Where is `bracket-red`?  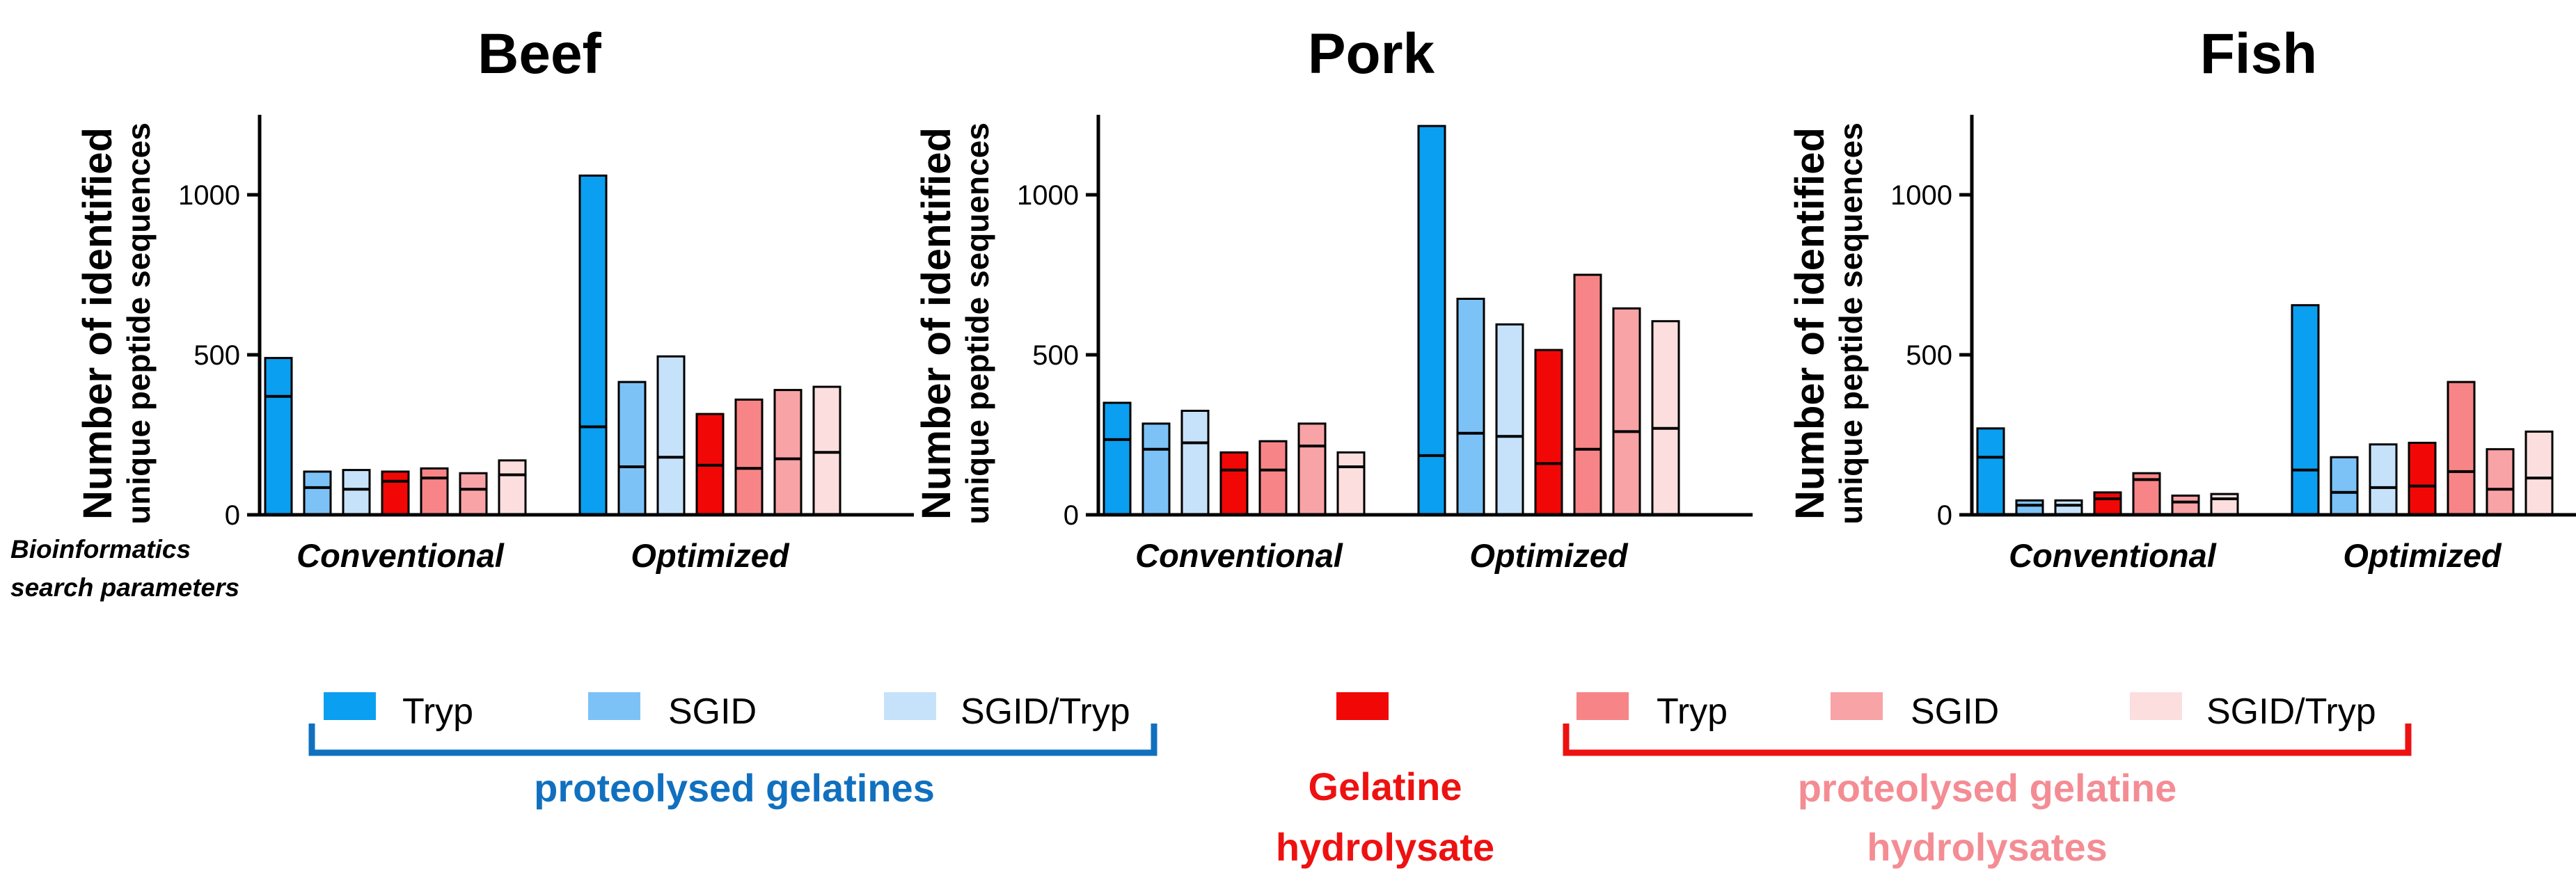
bracket-red is located at coordinates (1987, 740).